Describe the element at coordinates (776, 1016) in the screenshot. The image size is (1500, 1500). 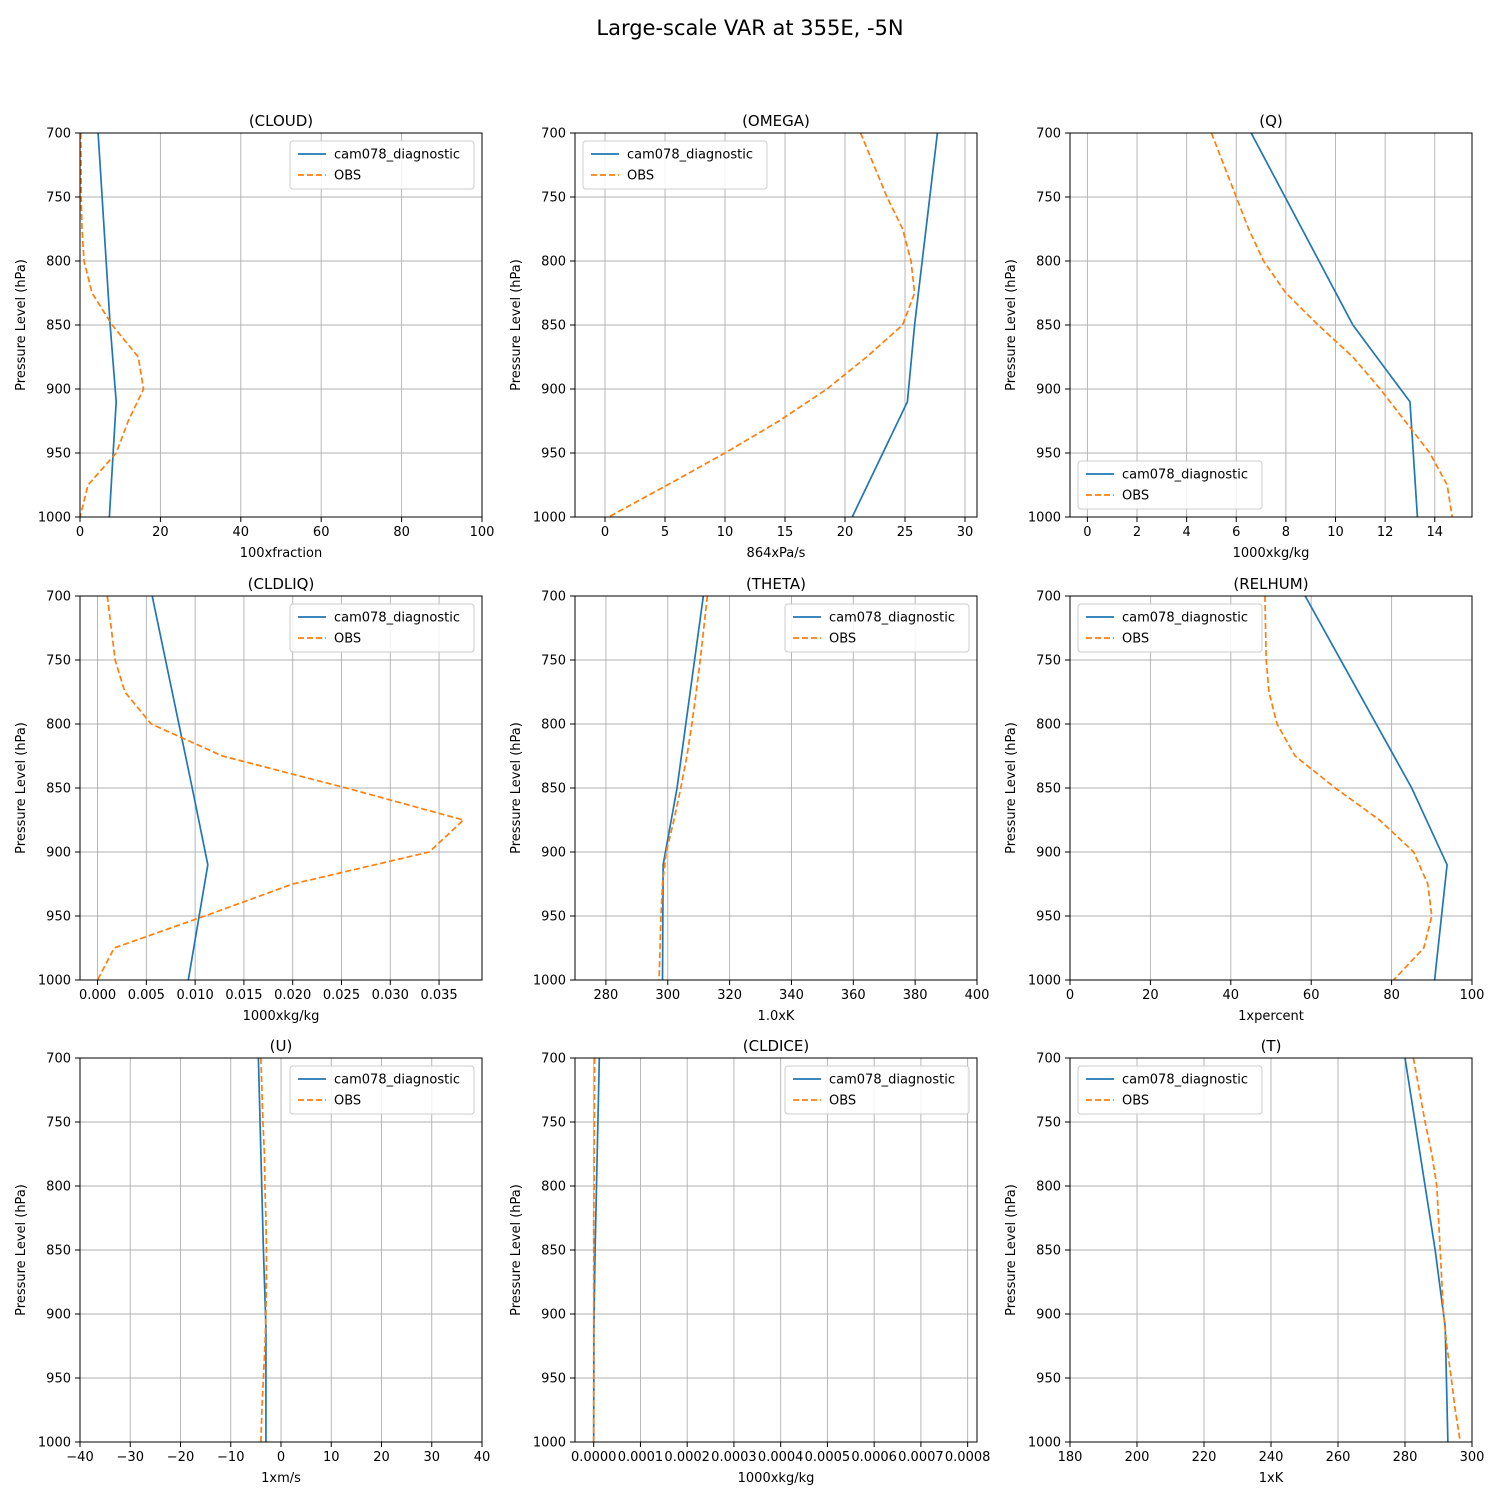
I see `x-axis-label: 1.0xK` at that location.